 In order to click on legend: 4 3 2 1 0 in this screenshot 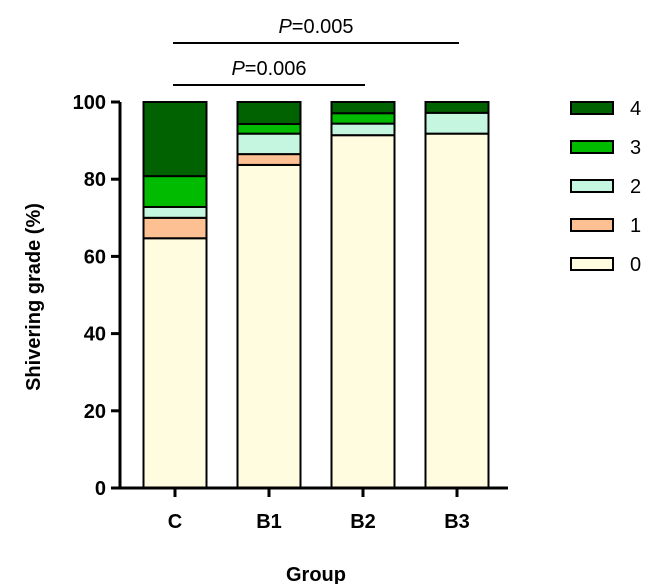, I will do `click(605, 187)`.